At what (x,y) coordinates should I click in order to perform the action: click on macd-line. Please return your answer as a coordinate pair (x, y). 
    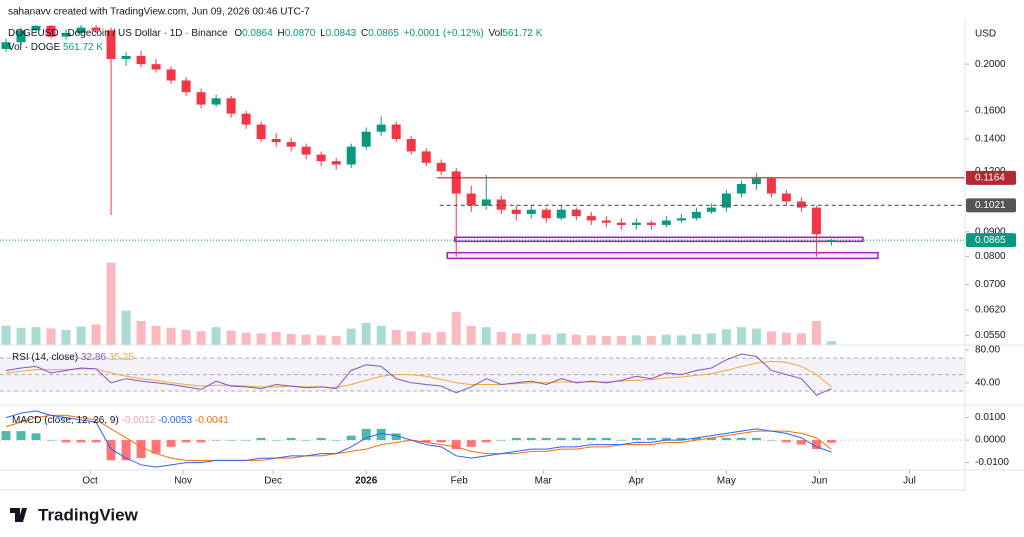
    Looking at the image, I should click on (418, 439).